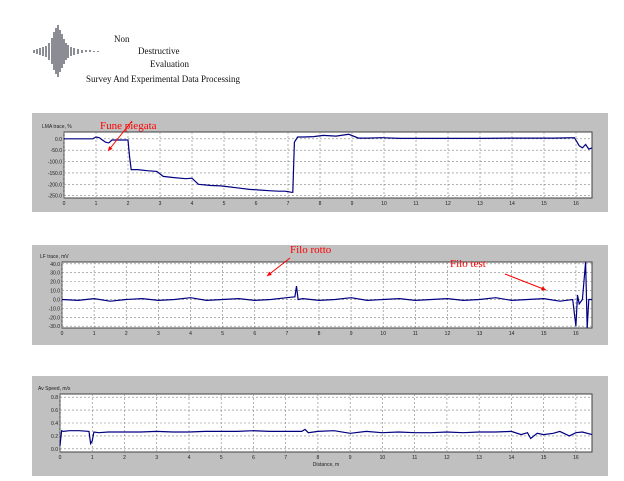 The image size is (624, 481). What do you see at coordinates (54, 411) in the screenshot?
I see `y-tick-label: 0.6` at bounding box center [54, 411].